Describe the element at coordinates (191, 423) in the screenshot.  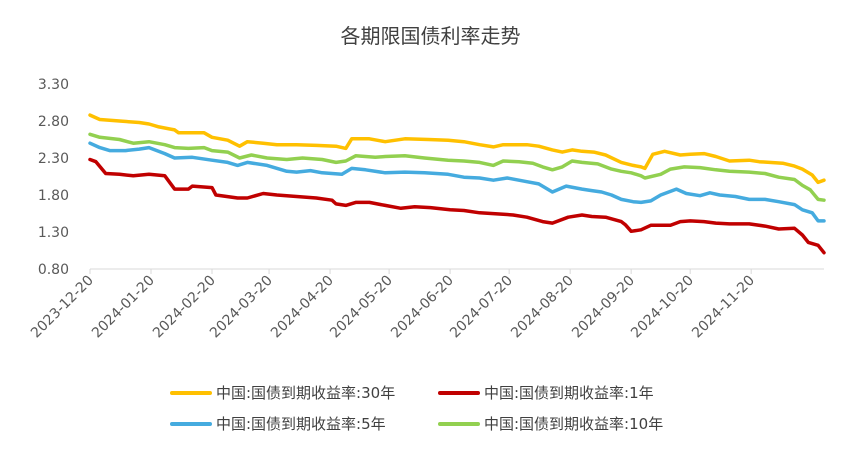
I see `legend-swatch-5y` at that location.